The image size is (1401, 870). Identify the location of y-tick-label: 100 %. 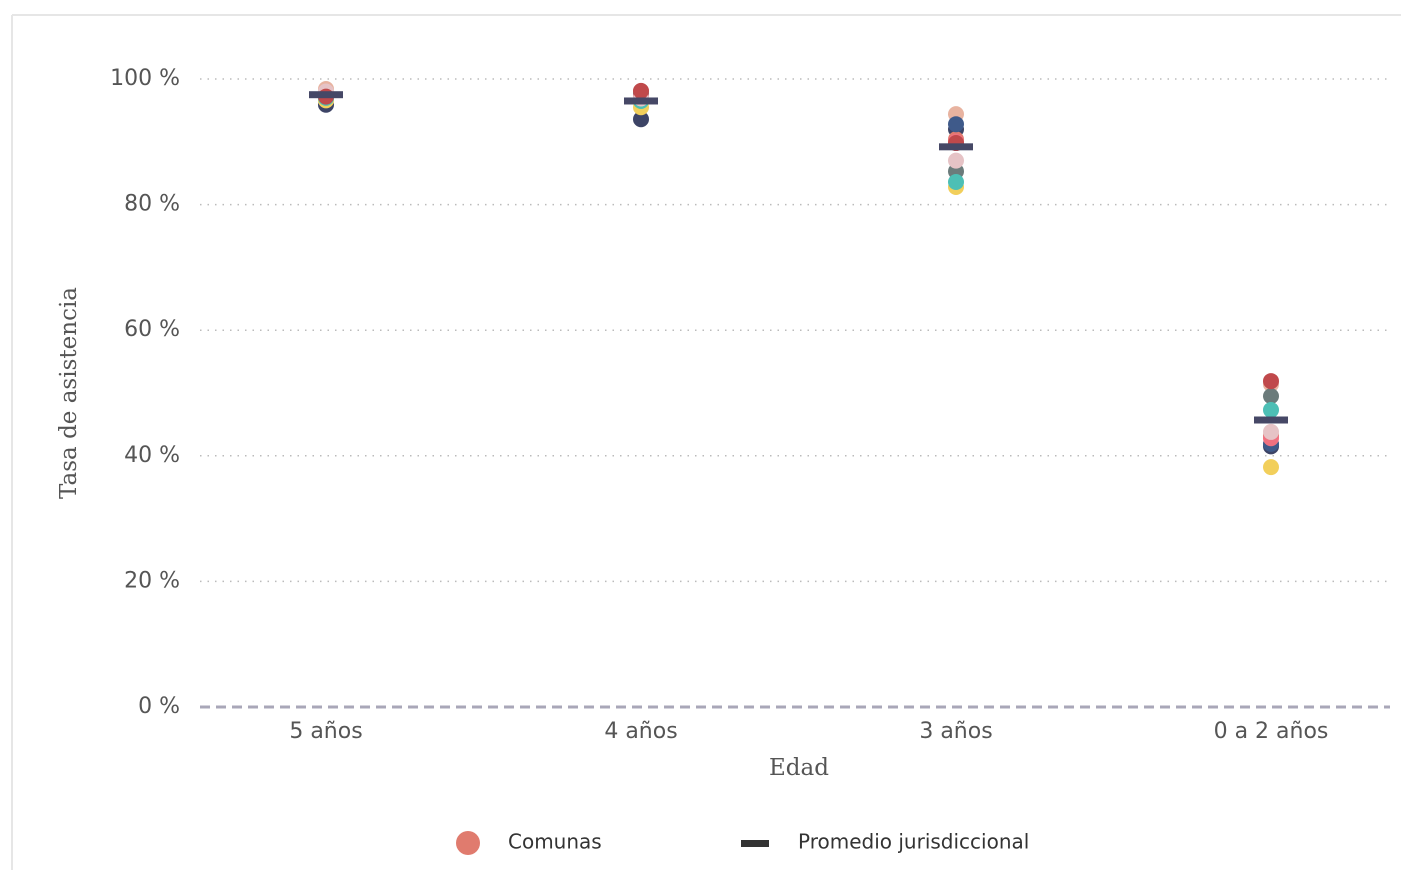
(145, 78).